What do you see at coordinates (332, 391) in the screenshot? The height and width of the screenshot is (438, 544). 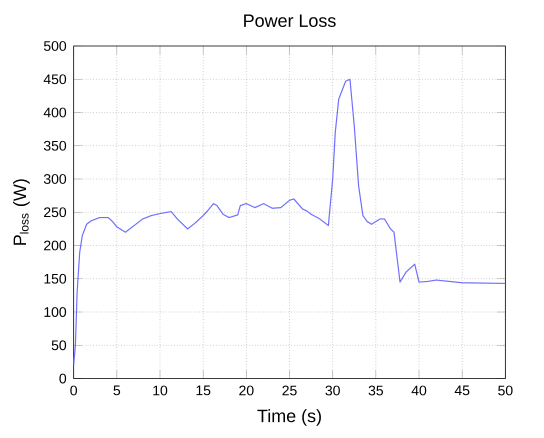 I see `x-tick-label: 30` at bounding box center [332, 391].